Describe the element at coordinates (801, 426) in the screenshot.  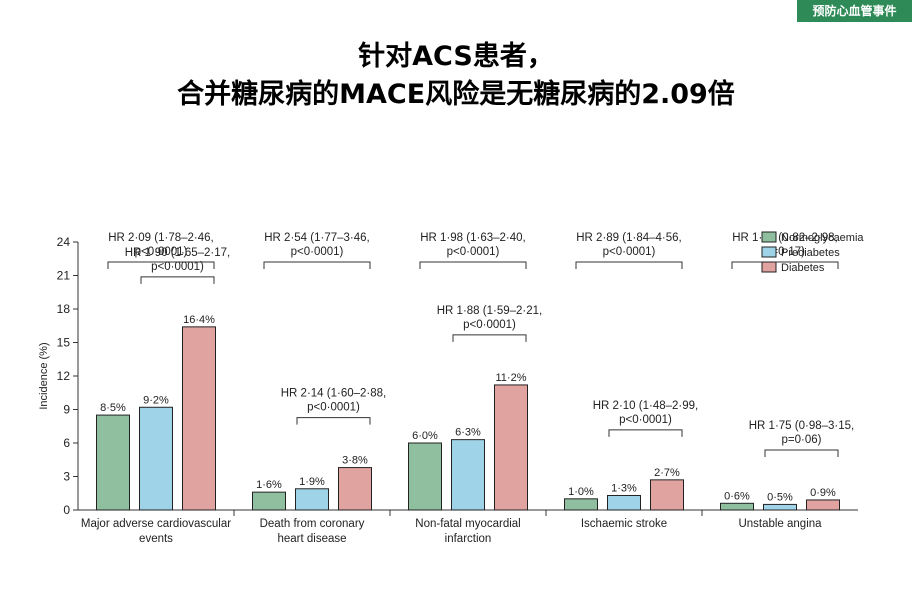
I see `hr-label: HR 1·75 (0·98–3·15,` at that location.